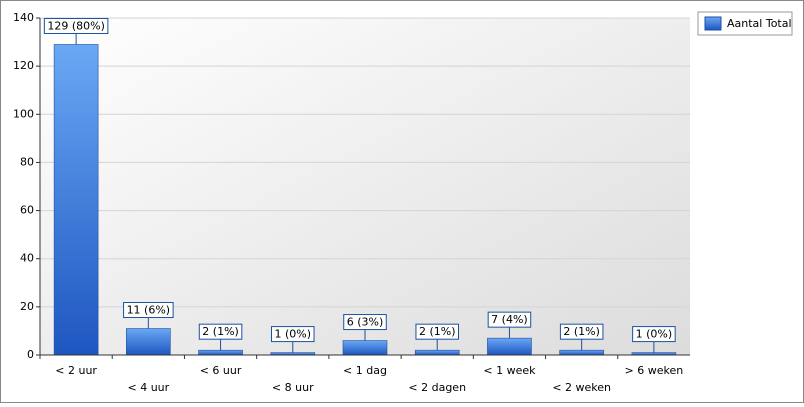 The height and width of the screenshot is (407, 804). What do you see at coordinates (713, 23) in the screenshot?
I see `legend-swatch` at bounding box center [713, 23].